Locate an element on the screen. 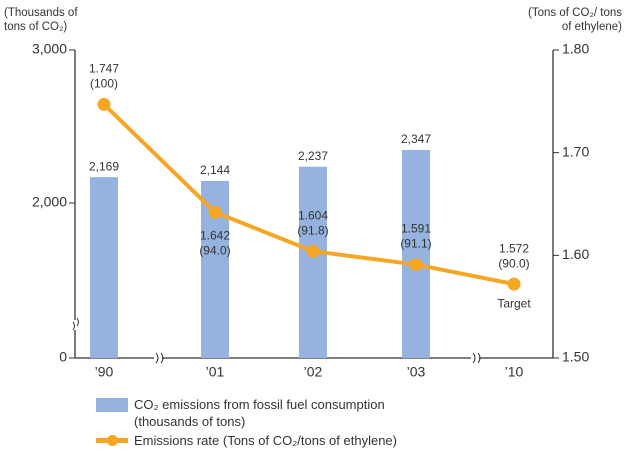 This screenshot has height=452, width=624. line-value-label: 1.604 is located at coordinates (313, 215).